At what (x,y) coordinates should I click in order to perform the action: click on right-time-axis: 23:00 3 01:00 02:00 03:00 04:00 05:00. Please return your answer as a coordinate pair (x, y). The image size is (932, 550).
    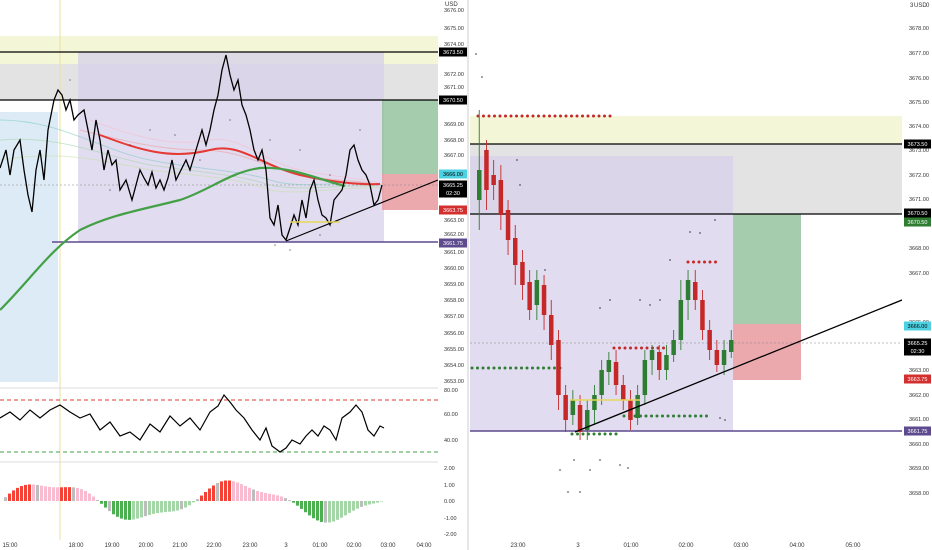
    Looking at the image, I should click on (685, 546).